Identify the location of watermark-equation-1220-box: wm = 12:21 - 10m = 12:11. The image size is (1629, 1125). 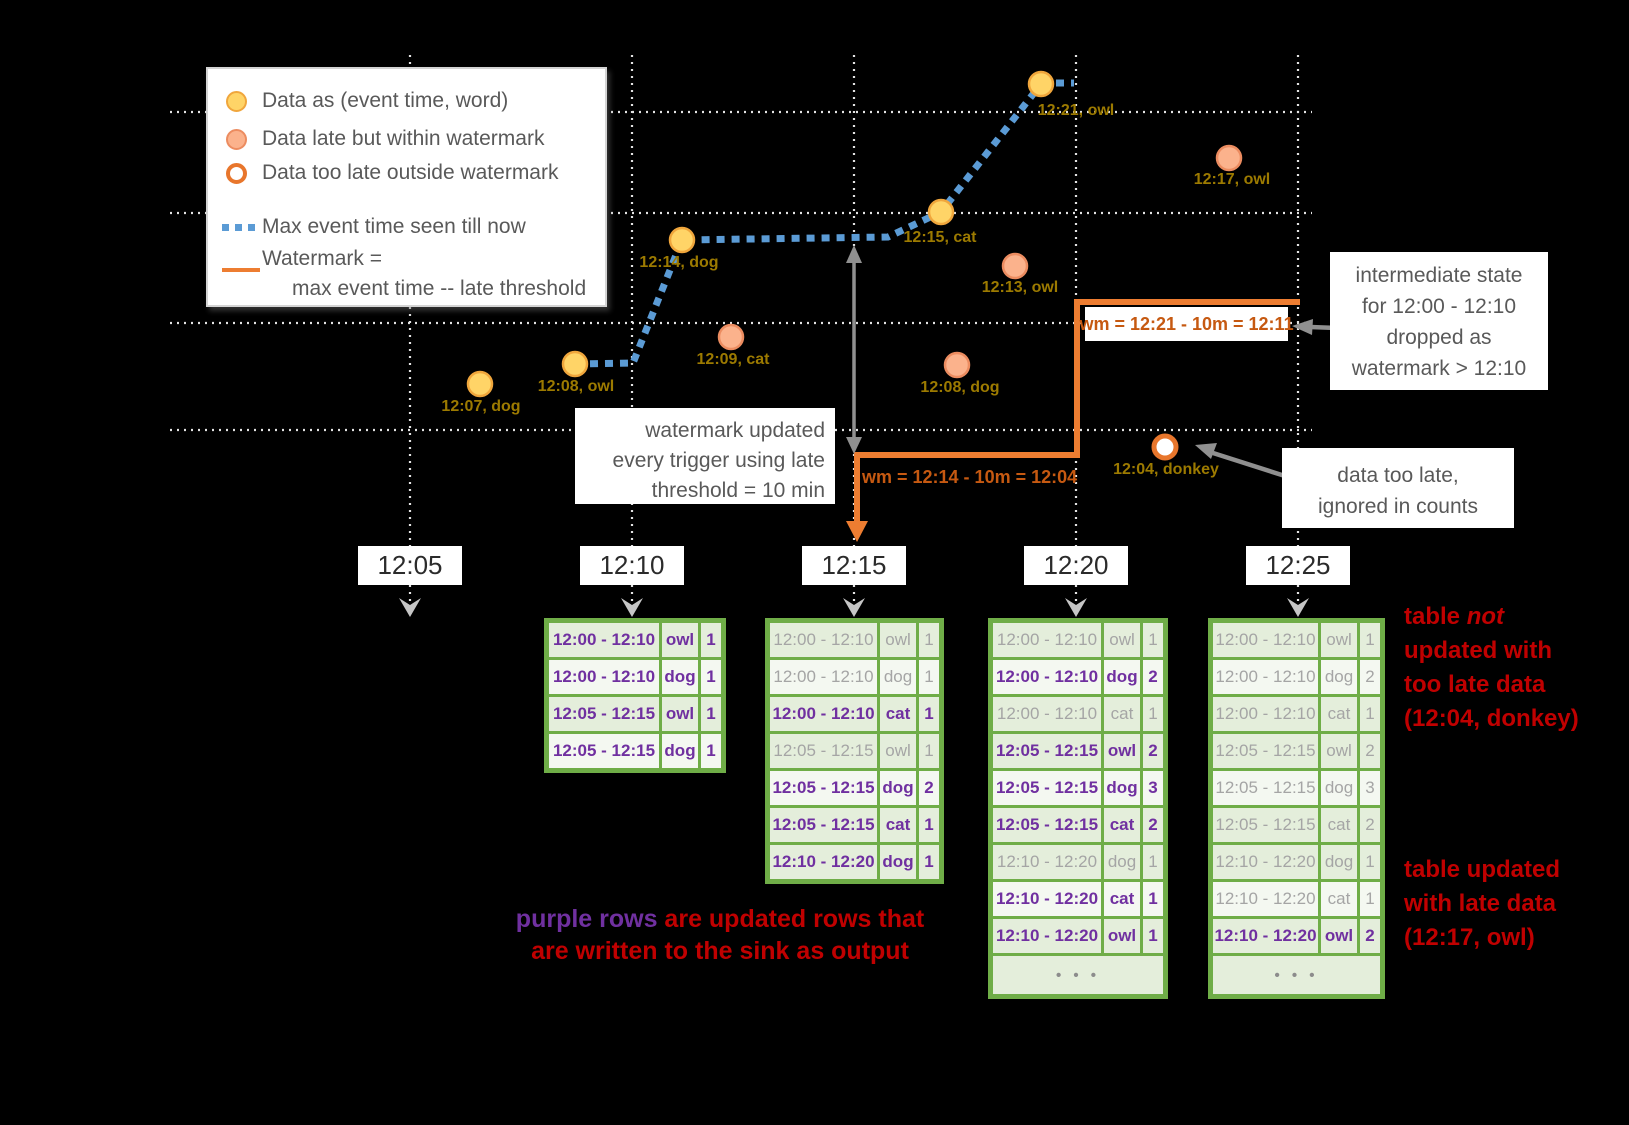
(1186, 324).